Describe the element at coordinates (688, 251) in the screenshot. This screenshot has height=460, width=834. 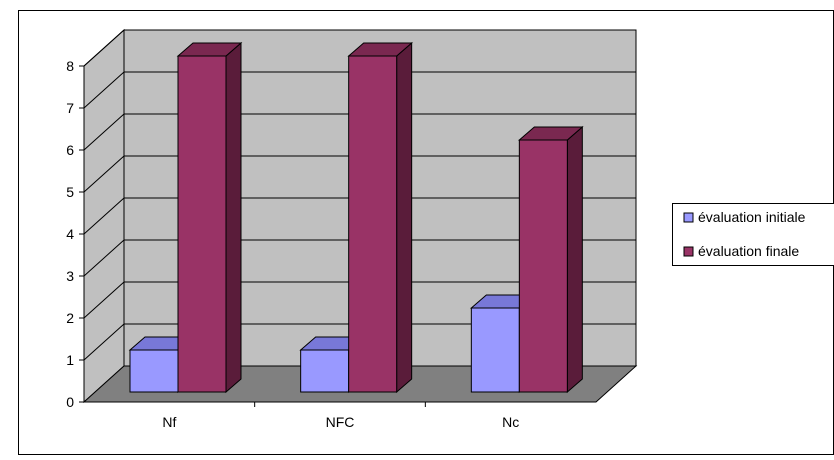
I see `legend-swatch-finale` at that location.